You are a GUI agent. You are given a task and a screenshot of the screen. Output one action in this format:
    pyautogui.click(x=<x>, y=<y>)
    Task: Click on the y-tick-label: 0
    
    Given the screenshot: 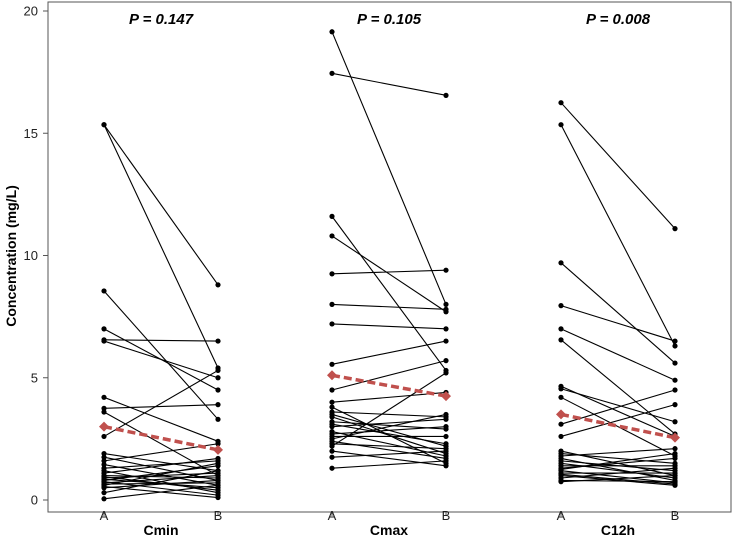 What is the action you would take?
    pyautogui.click(x=34, y=500)
    